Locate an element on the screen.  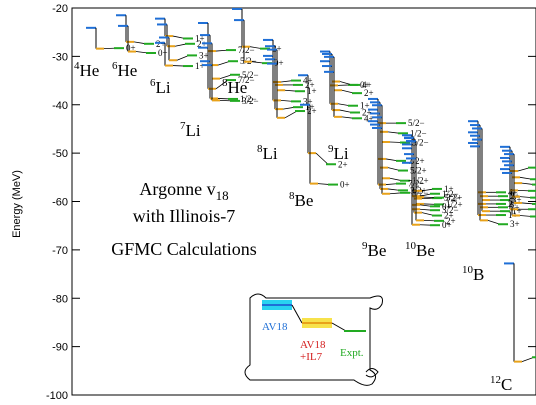
jp-label: 7/2− is located at coordinates (246, 80).